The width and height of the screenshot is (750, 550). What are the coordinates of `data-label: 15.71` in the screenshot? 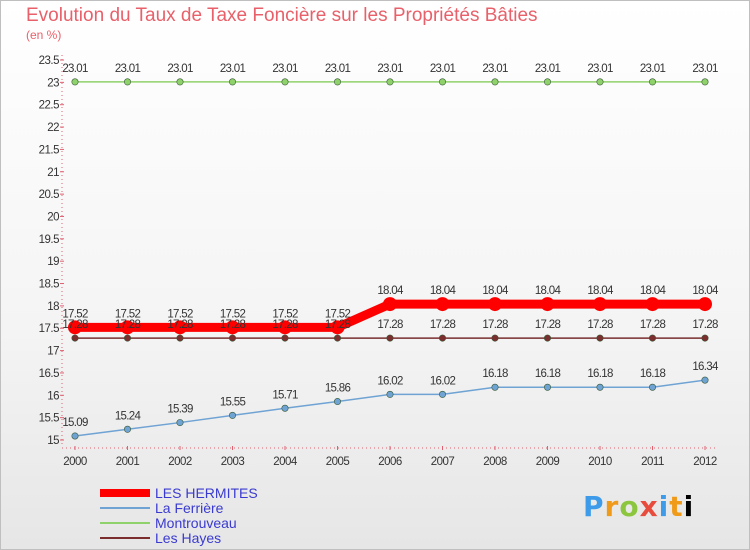 It's located at (285, 395).